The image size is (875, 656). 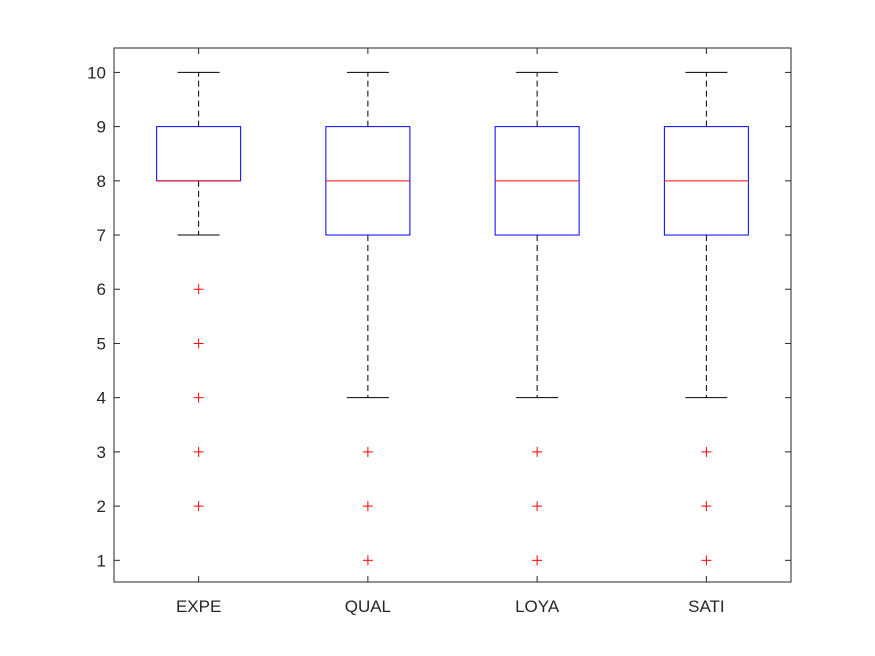 I want to click on x-tick-label: SATI, so click(x=706, y=606).